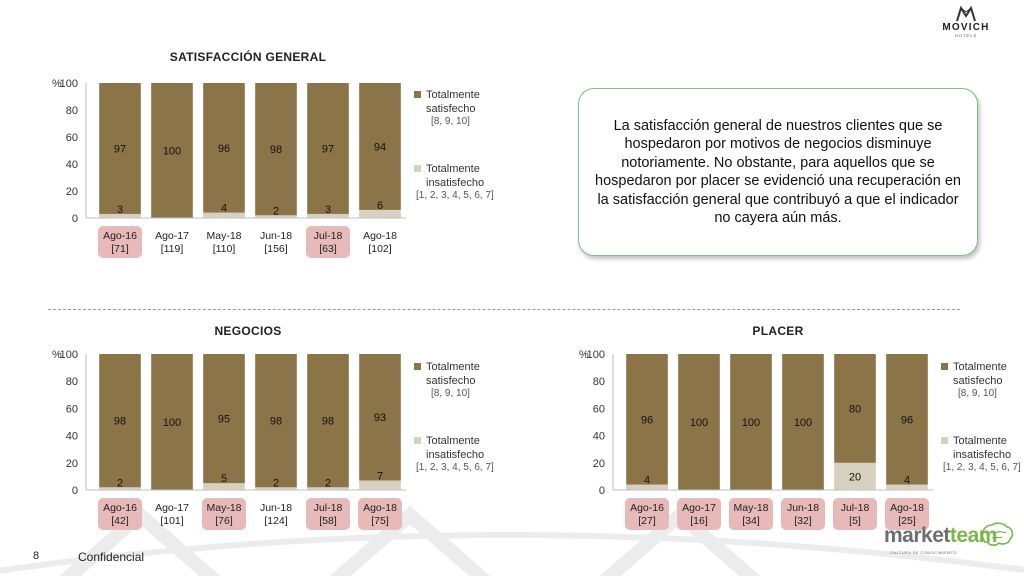 Image resolution: width=1024 pixels, height=576 pixels. I want to click on wordmark-part-team: team, so click(973, 535).